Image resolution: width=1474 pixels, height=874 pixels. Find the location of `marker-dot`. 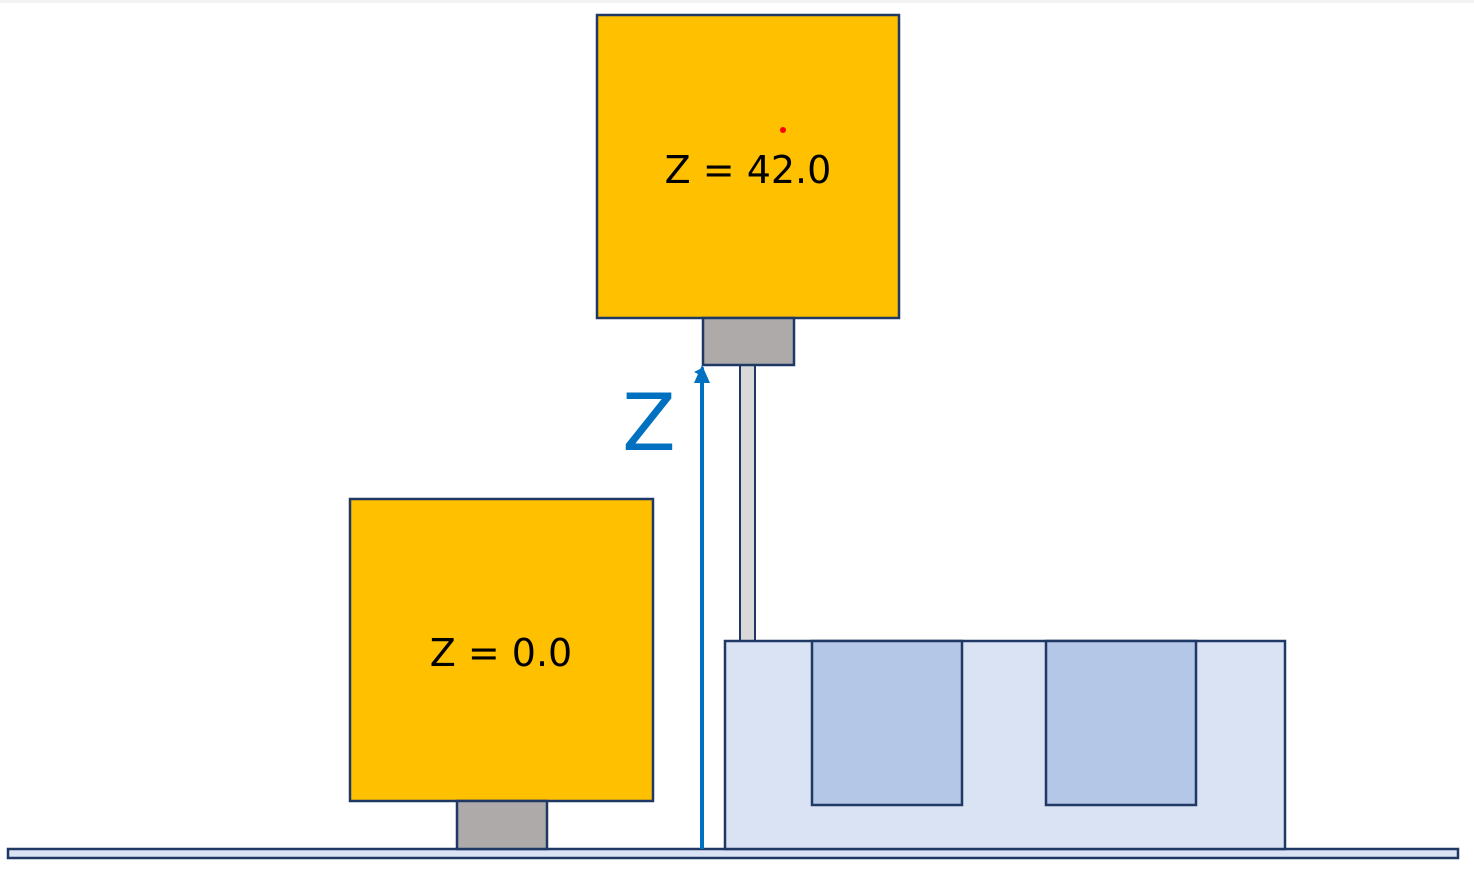

marker-dot is located at coordinates (783, 130).